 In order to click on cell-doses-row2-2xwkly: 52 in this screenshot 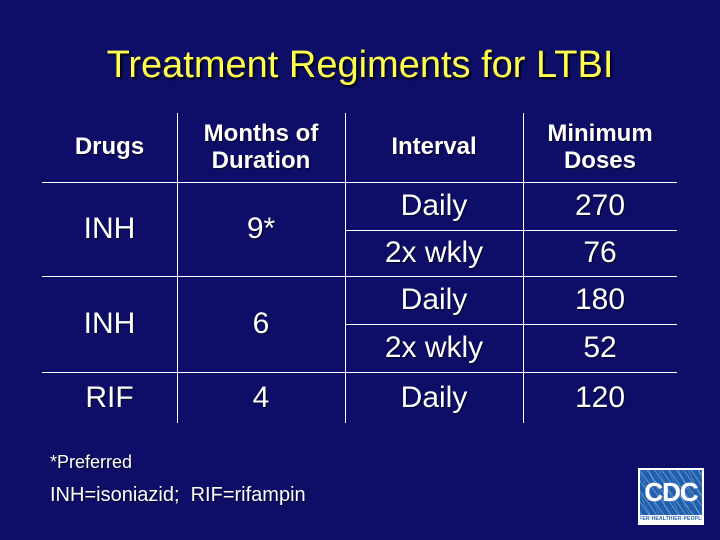, I will do `click(600, 347)`.